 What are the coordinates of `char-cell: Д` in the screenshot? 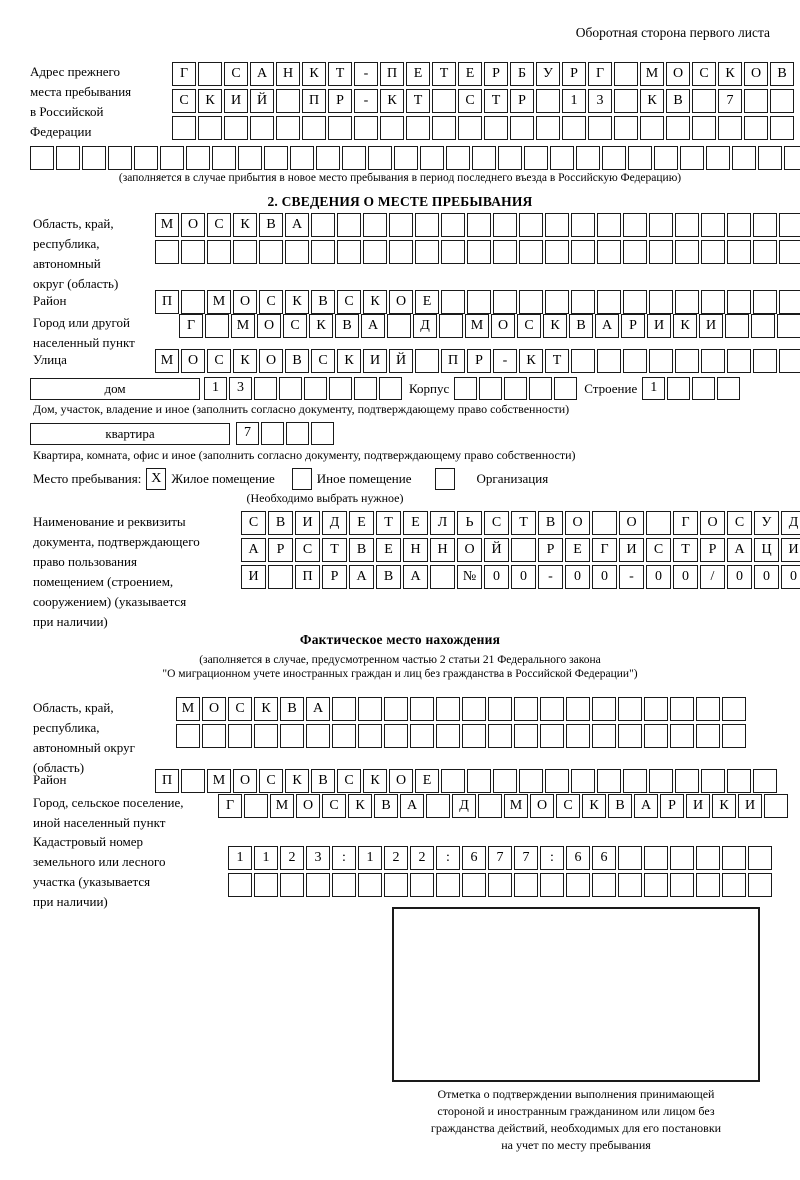 It's located at (790, 523).